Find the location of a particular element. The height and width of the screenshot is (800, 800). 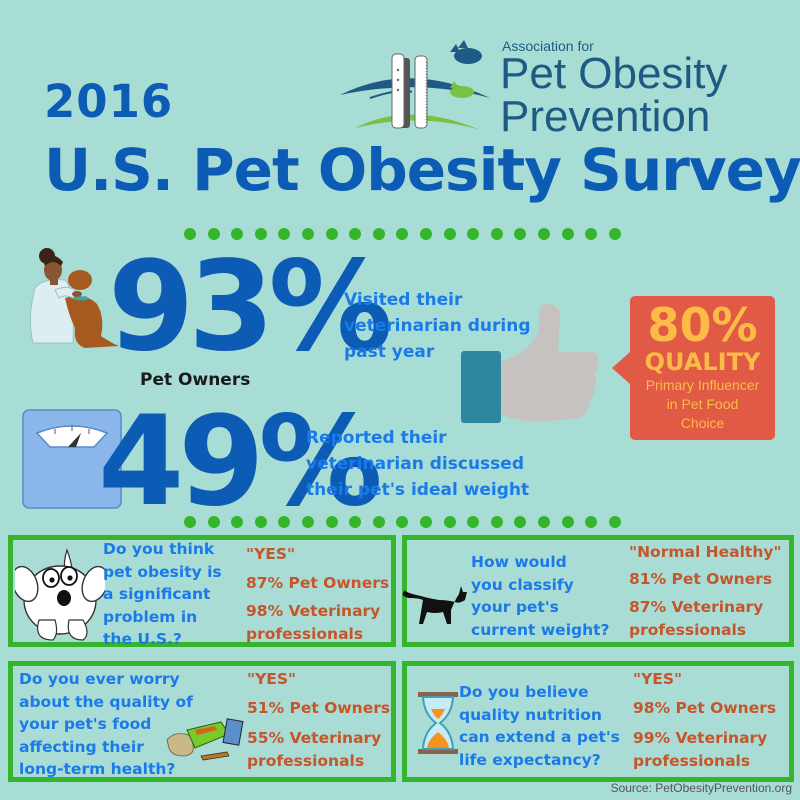

question-line: Do you ever worry is located at coordinates (99, 679).